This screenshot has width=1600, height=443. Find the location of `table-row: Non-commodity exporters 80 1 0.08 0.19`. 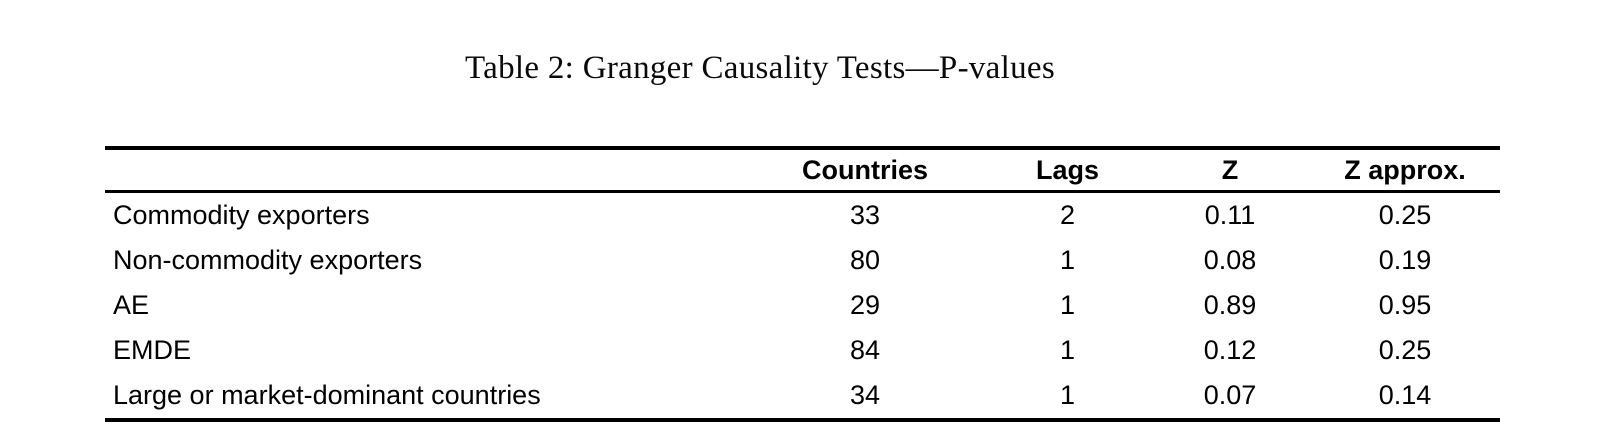

table-row: Non-commodity exporters 80 1 0.08 0.19 is located at coordinates (802, 260).